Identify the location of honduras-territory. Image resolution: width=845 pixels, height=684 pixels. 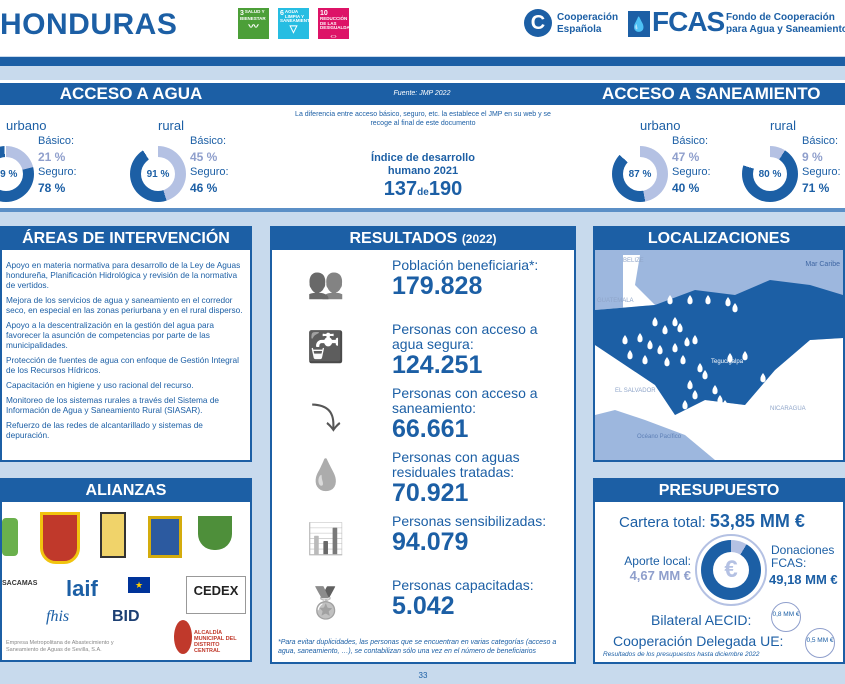
(719, 347).